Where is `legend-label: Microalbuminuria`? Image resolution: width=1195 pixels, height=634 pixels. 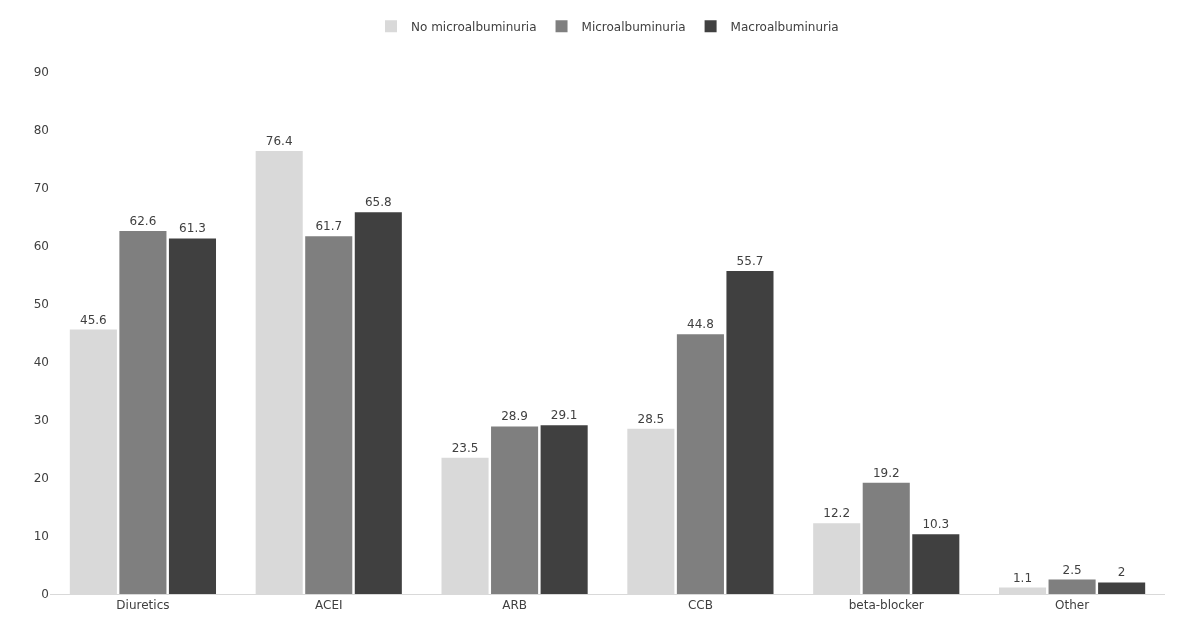 legend-label: Microalbuminuria is located at coordinates (633, 26).